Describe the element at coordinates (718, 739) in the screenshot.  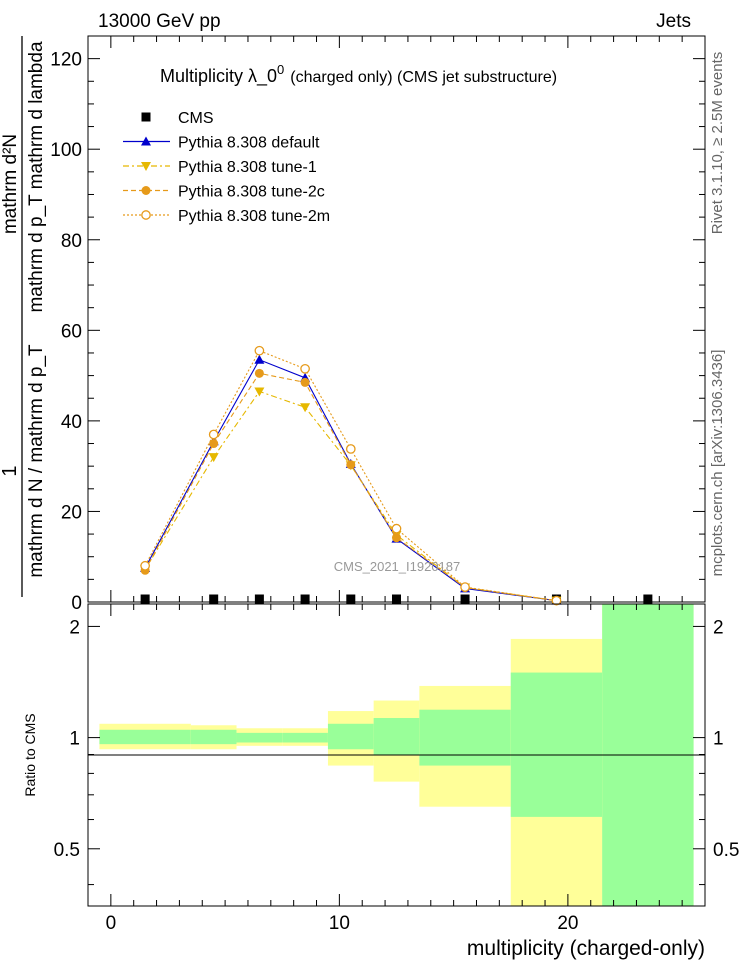
I see `ratio-y-tick-label-right: 1` at that location.